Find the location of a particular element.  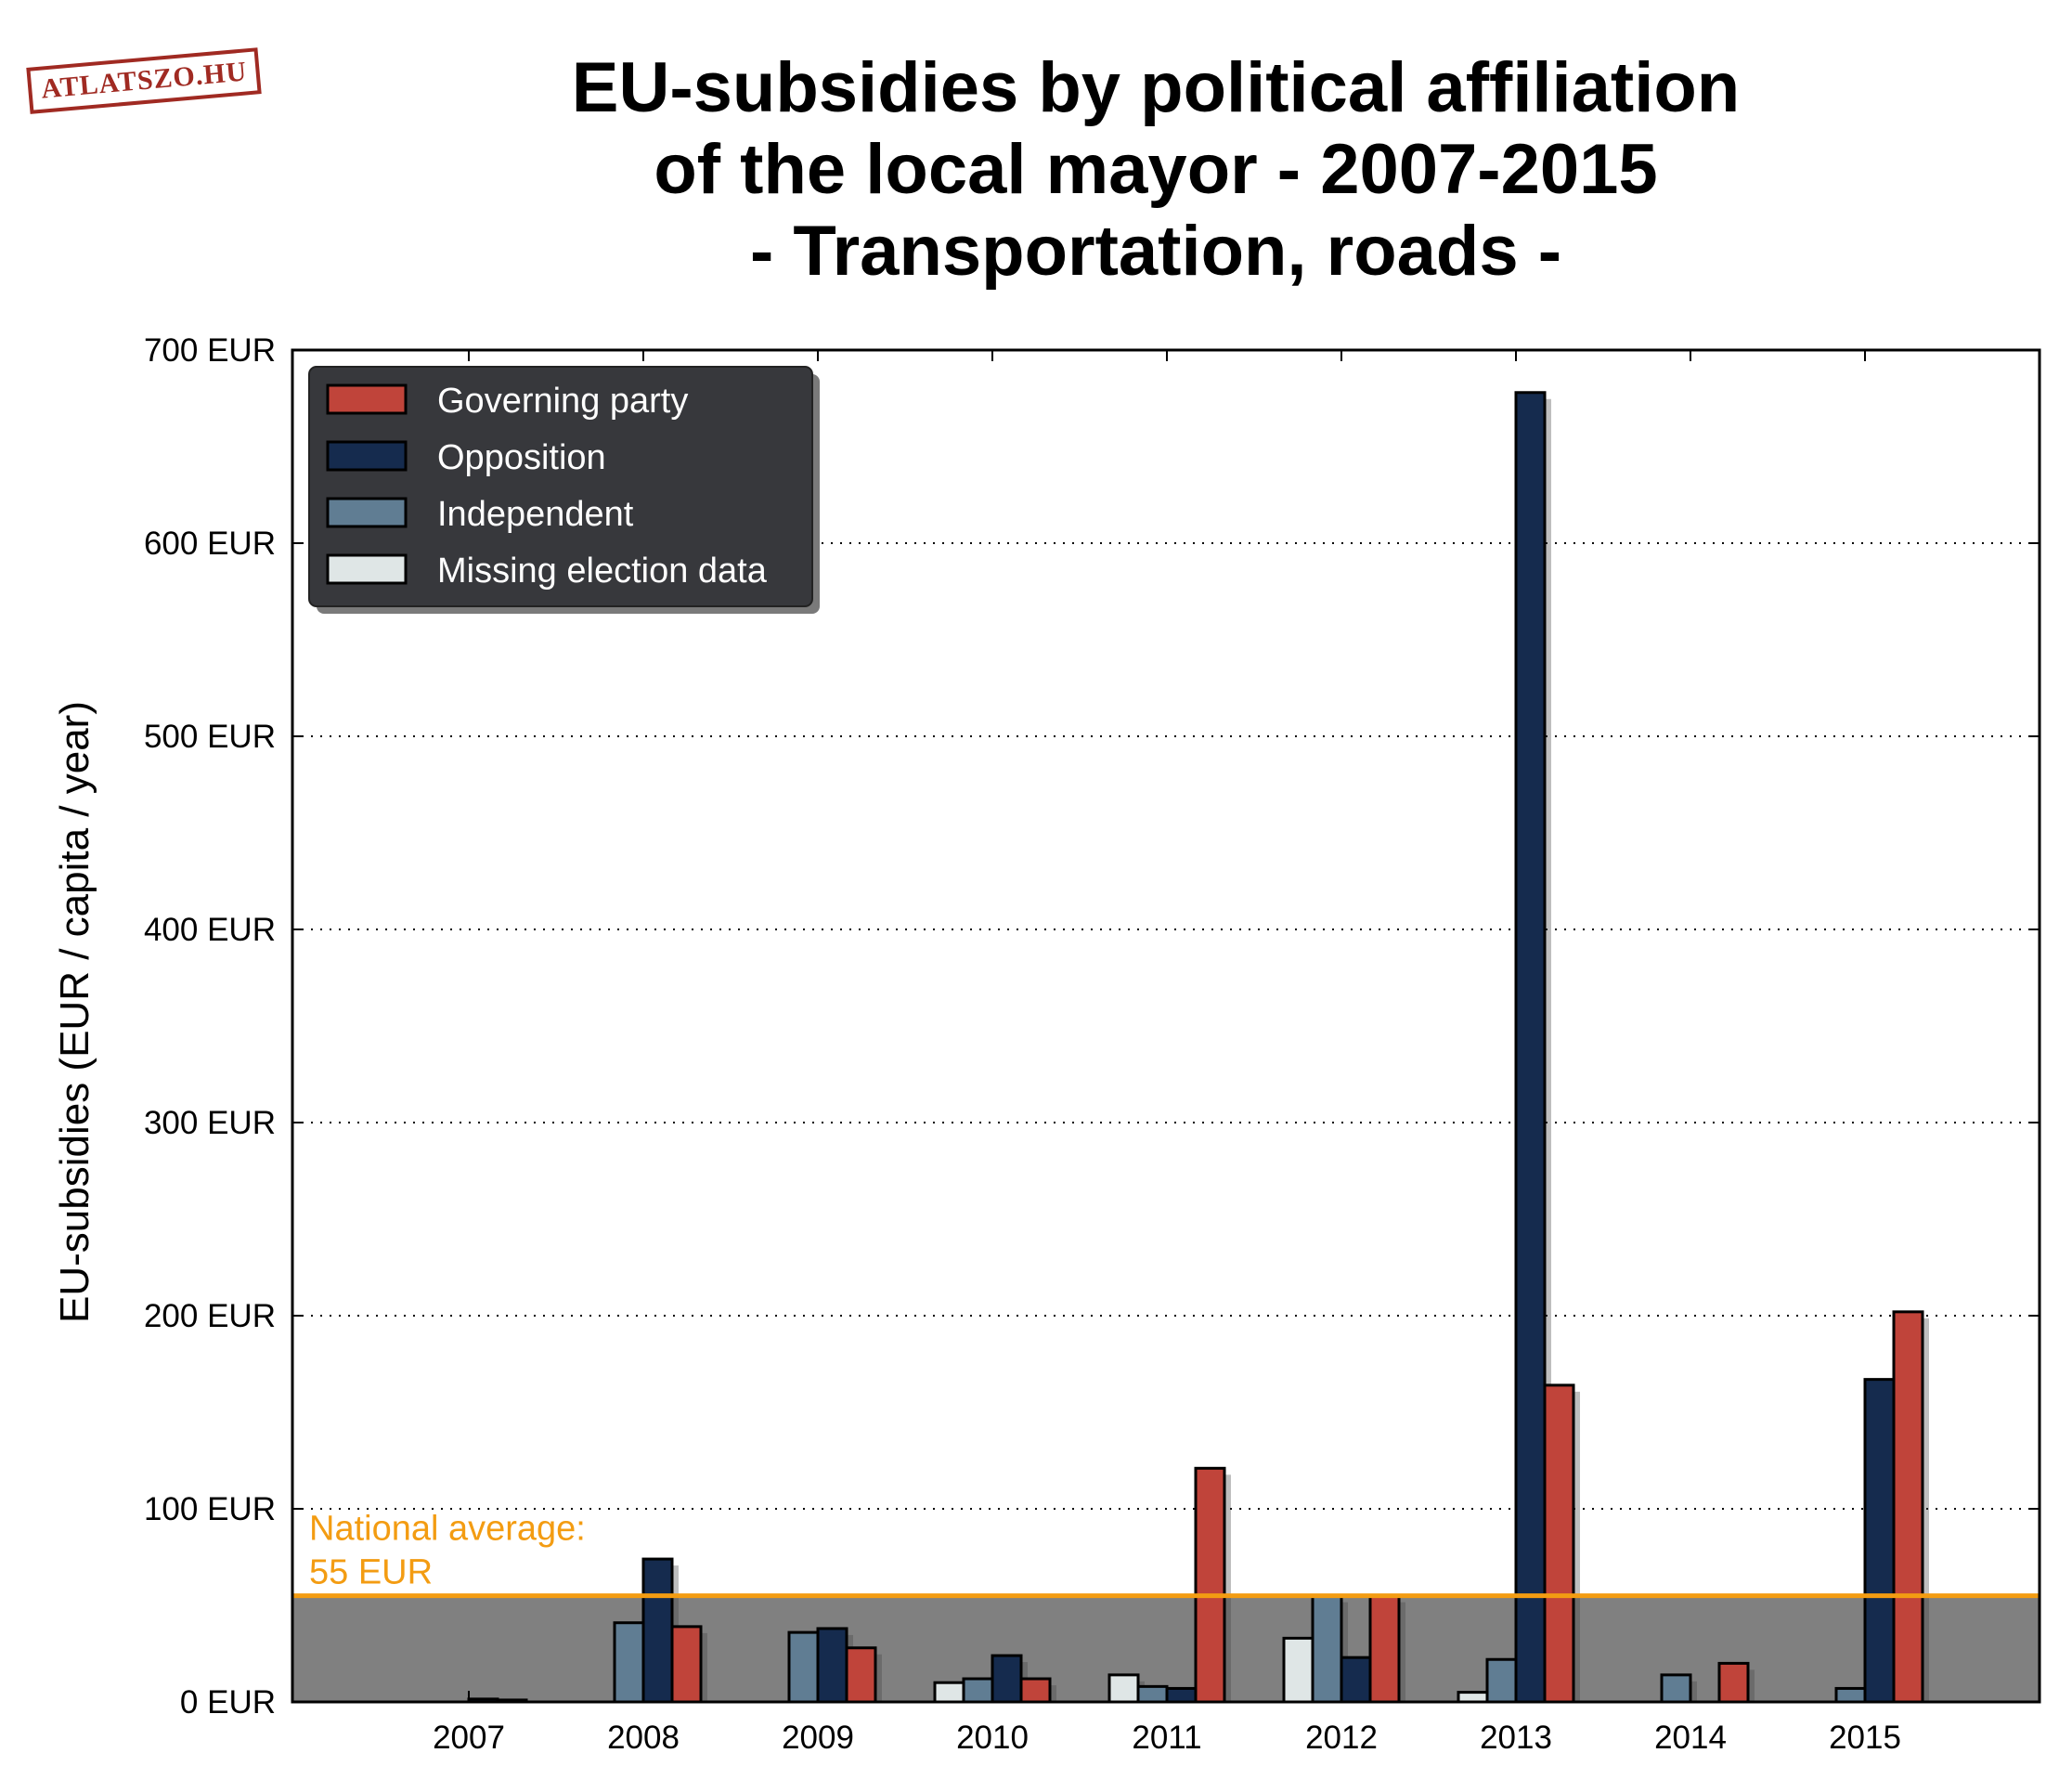

x-tick-label: 2014 is located at coordinates (1690, 1738).